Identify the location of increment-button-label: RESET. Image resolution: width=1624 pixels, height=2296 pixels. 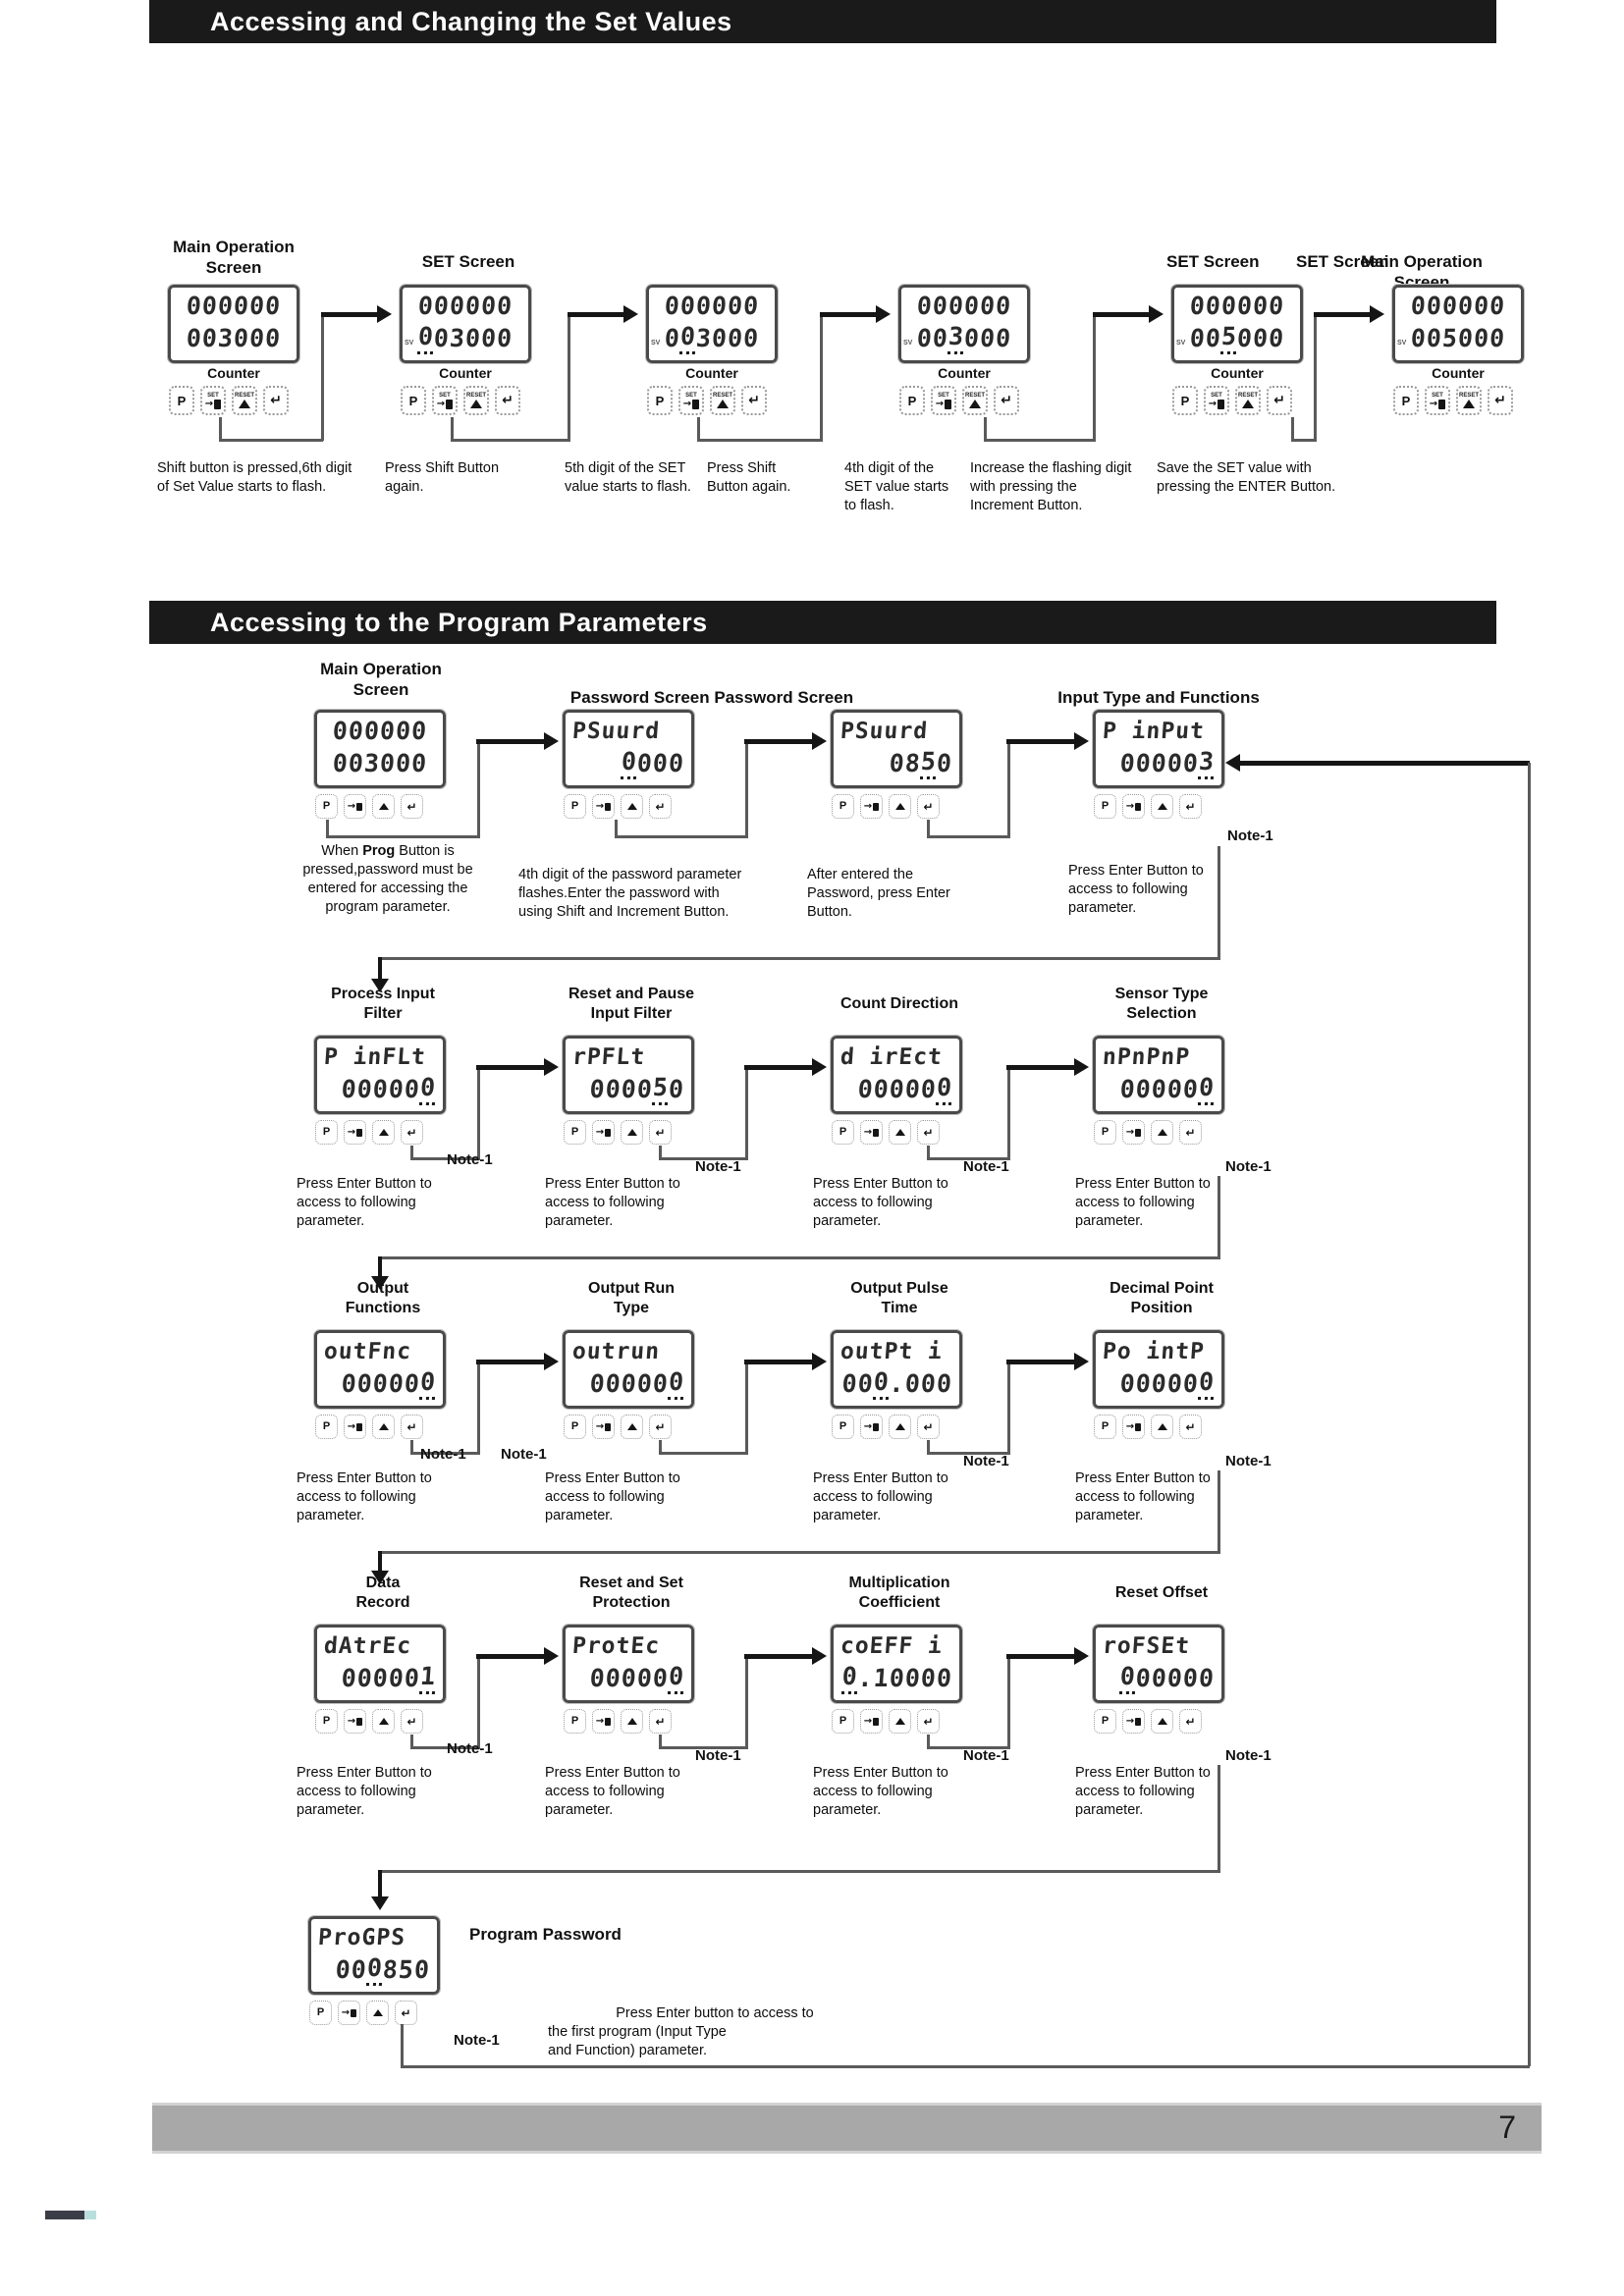
(1468, 396).